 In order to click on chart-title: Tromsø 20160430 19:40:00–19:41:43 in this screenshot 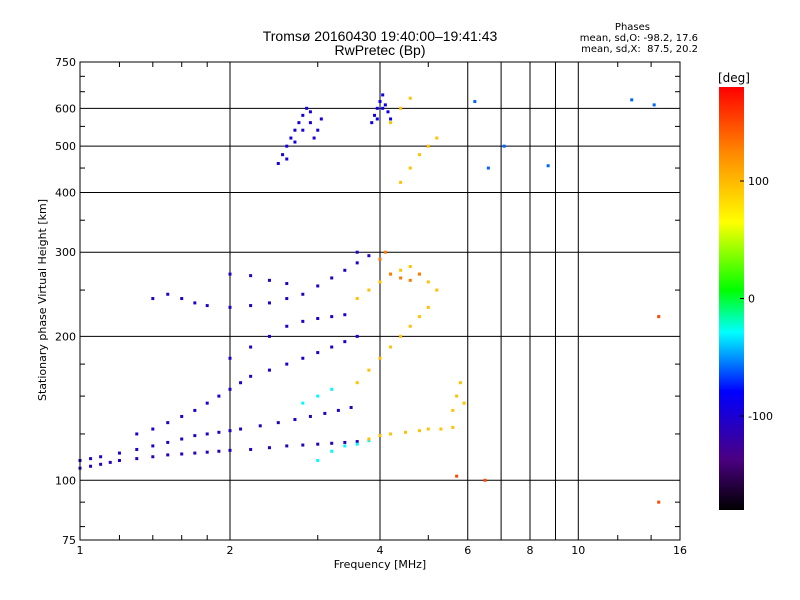, I will do `click(380, 36)`.